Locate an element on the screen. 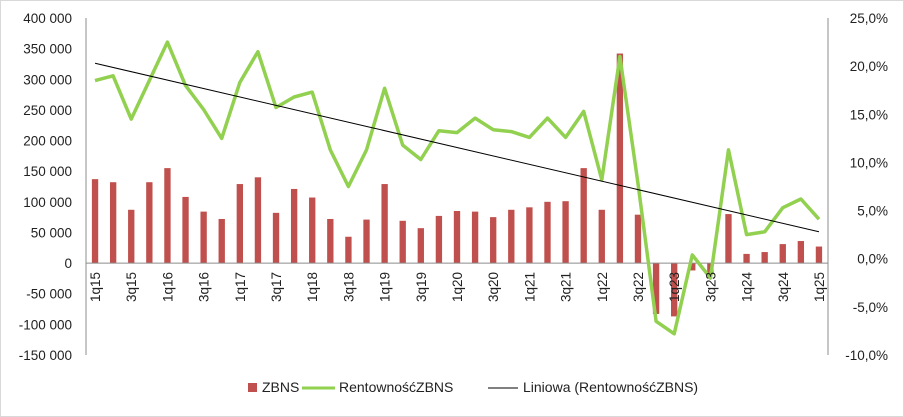 The image size is (904, 417). x-tick-label: 1q17 is located at coordinates (240, 287).